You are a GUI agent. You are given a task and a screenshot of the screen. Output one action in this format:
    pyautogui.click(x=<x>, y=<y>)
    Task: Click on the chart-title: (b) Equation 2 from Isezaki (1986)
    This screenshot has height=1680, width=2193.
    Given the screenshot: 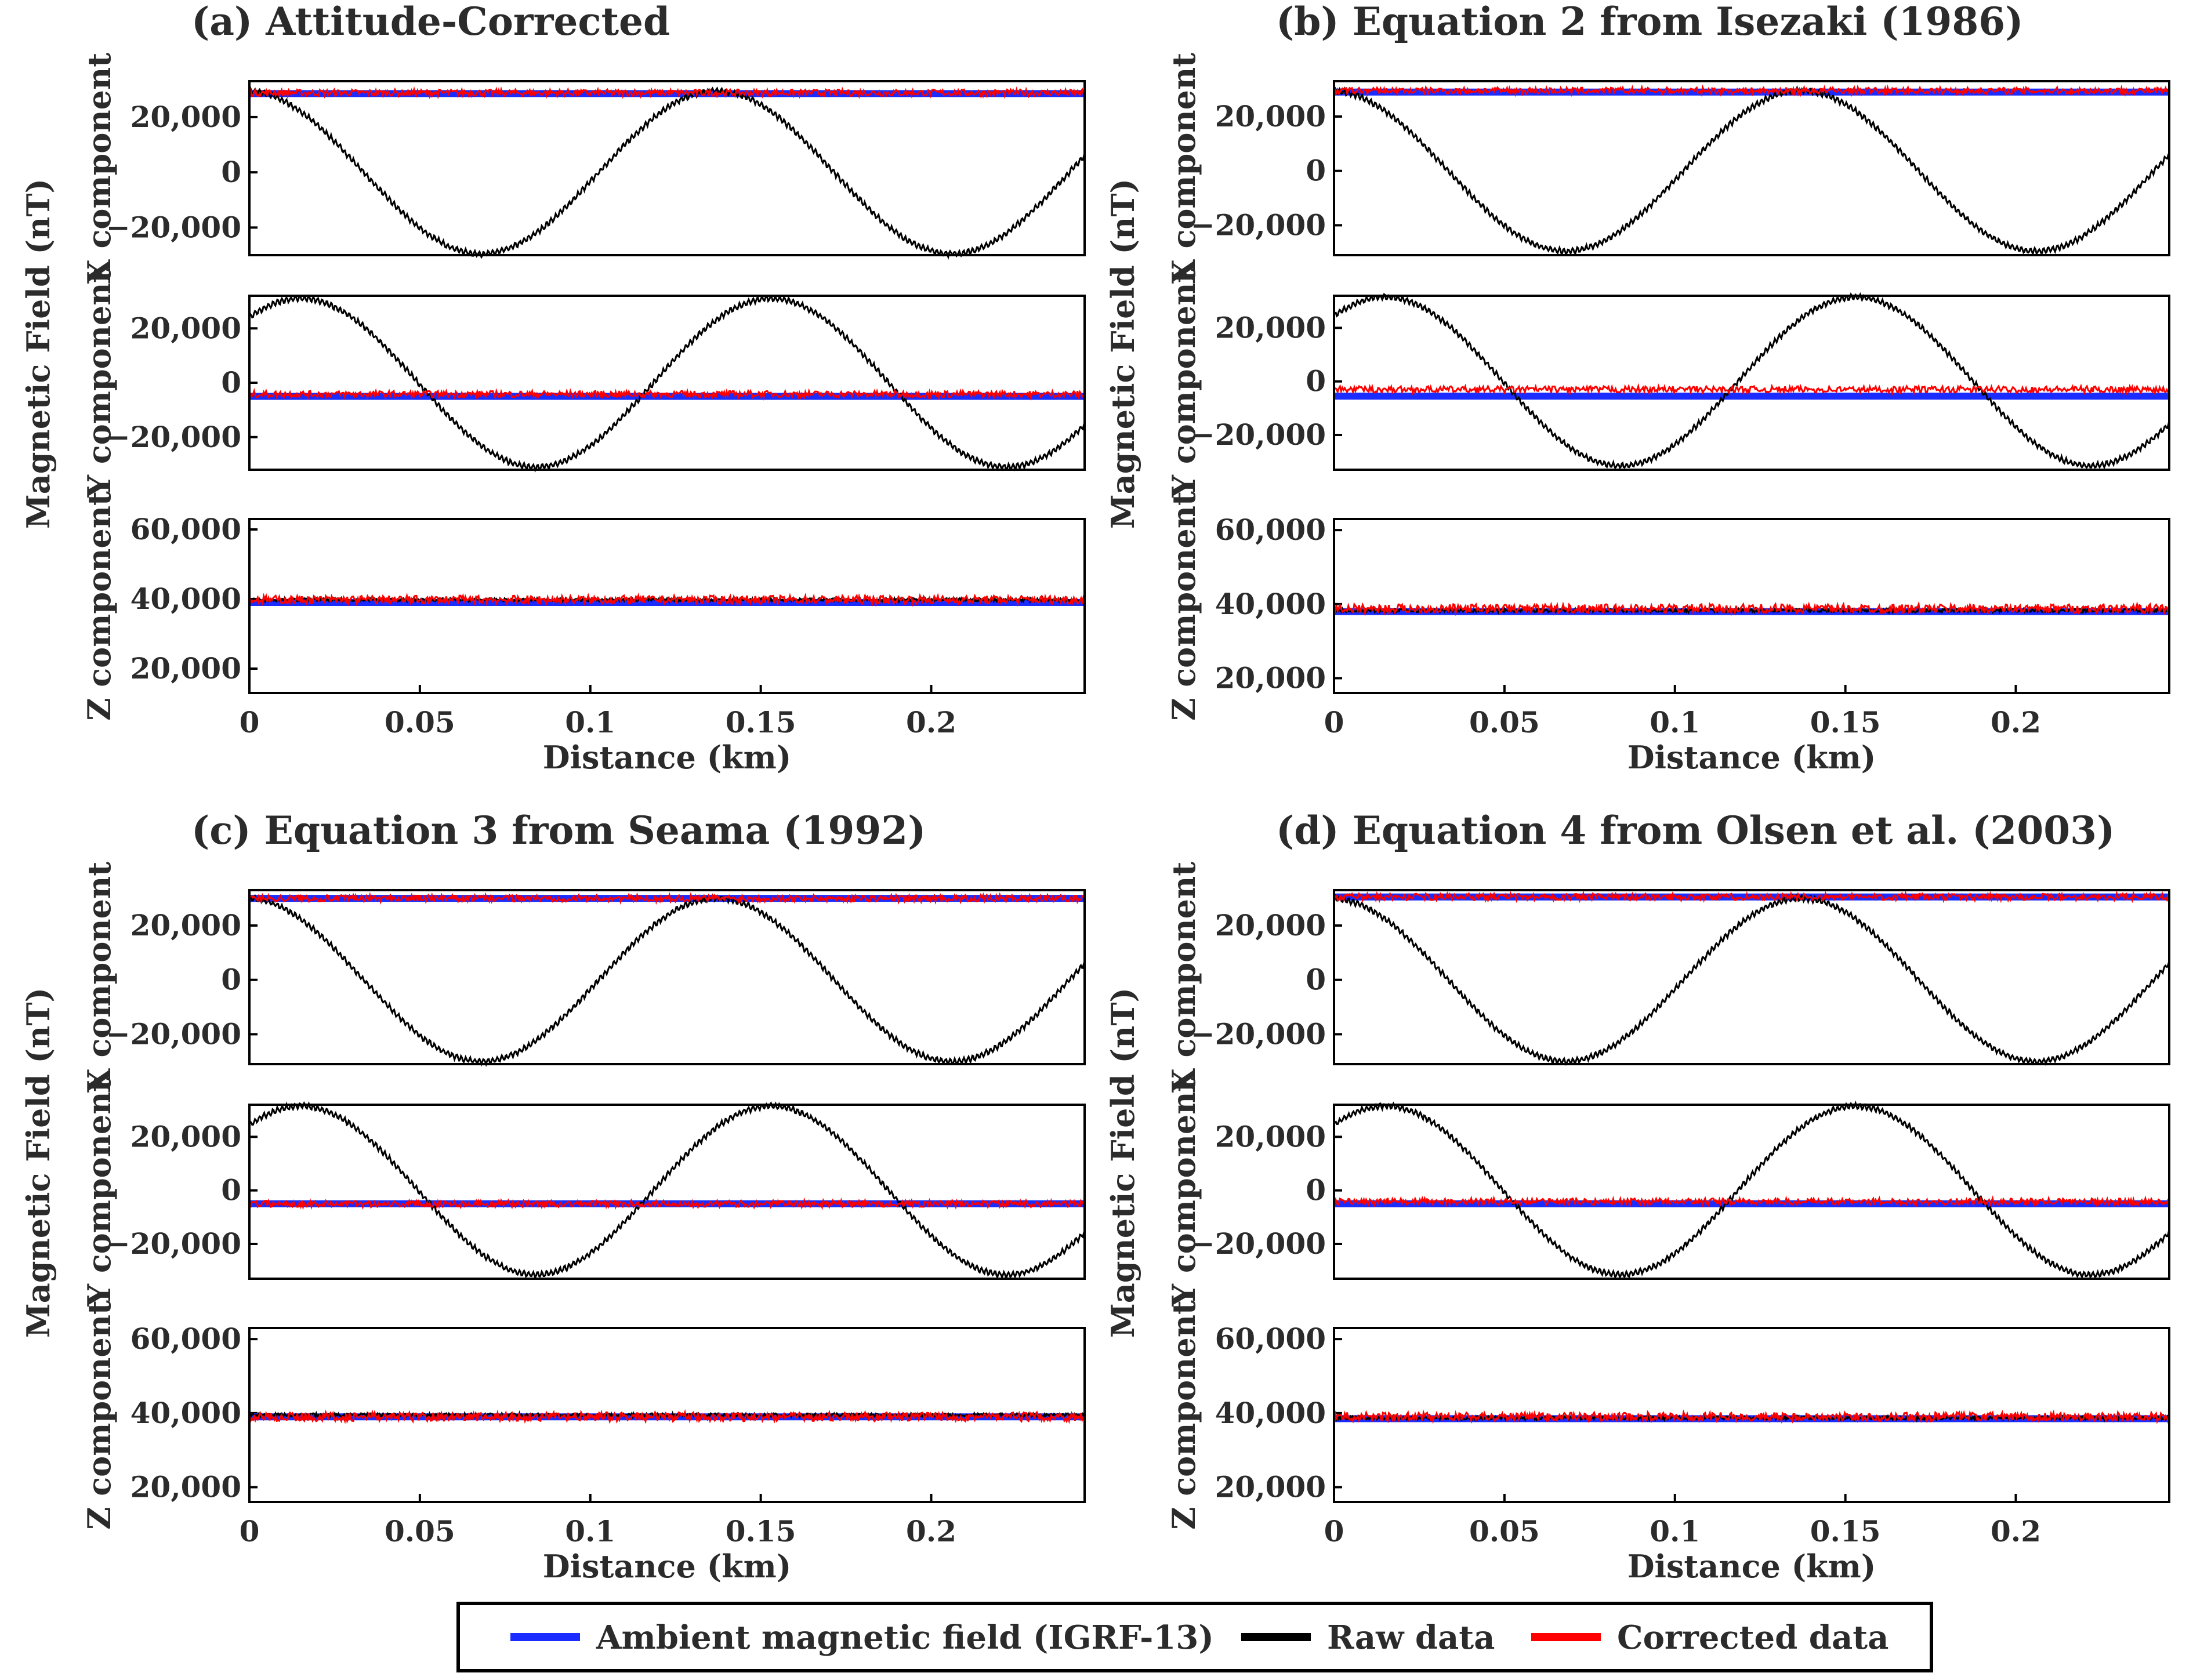 What is the action you would take?
    pyautogui.click(x=1649, y=22)
    